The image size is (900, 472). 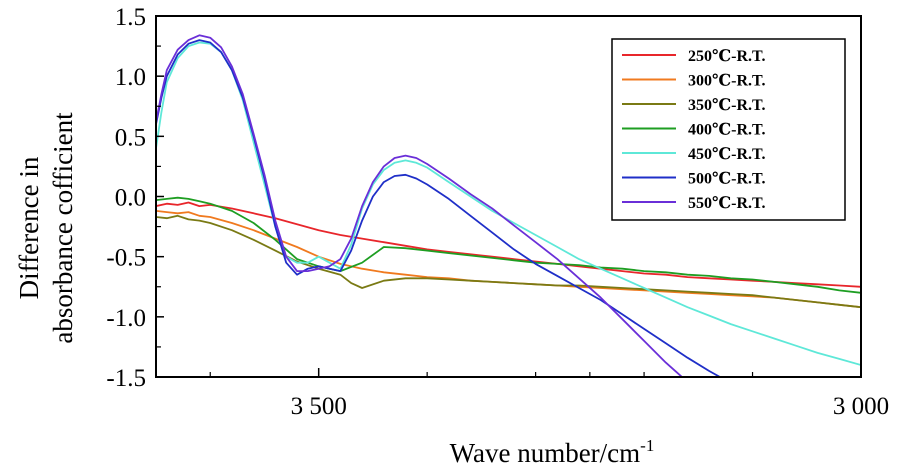 I want to click on legend-label-7: 550℃-R.T., so click(x=727, y=203).